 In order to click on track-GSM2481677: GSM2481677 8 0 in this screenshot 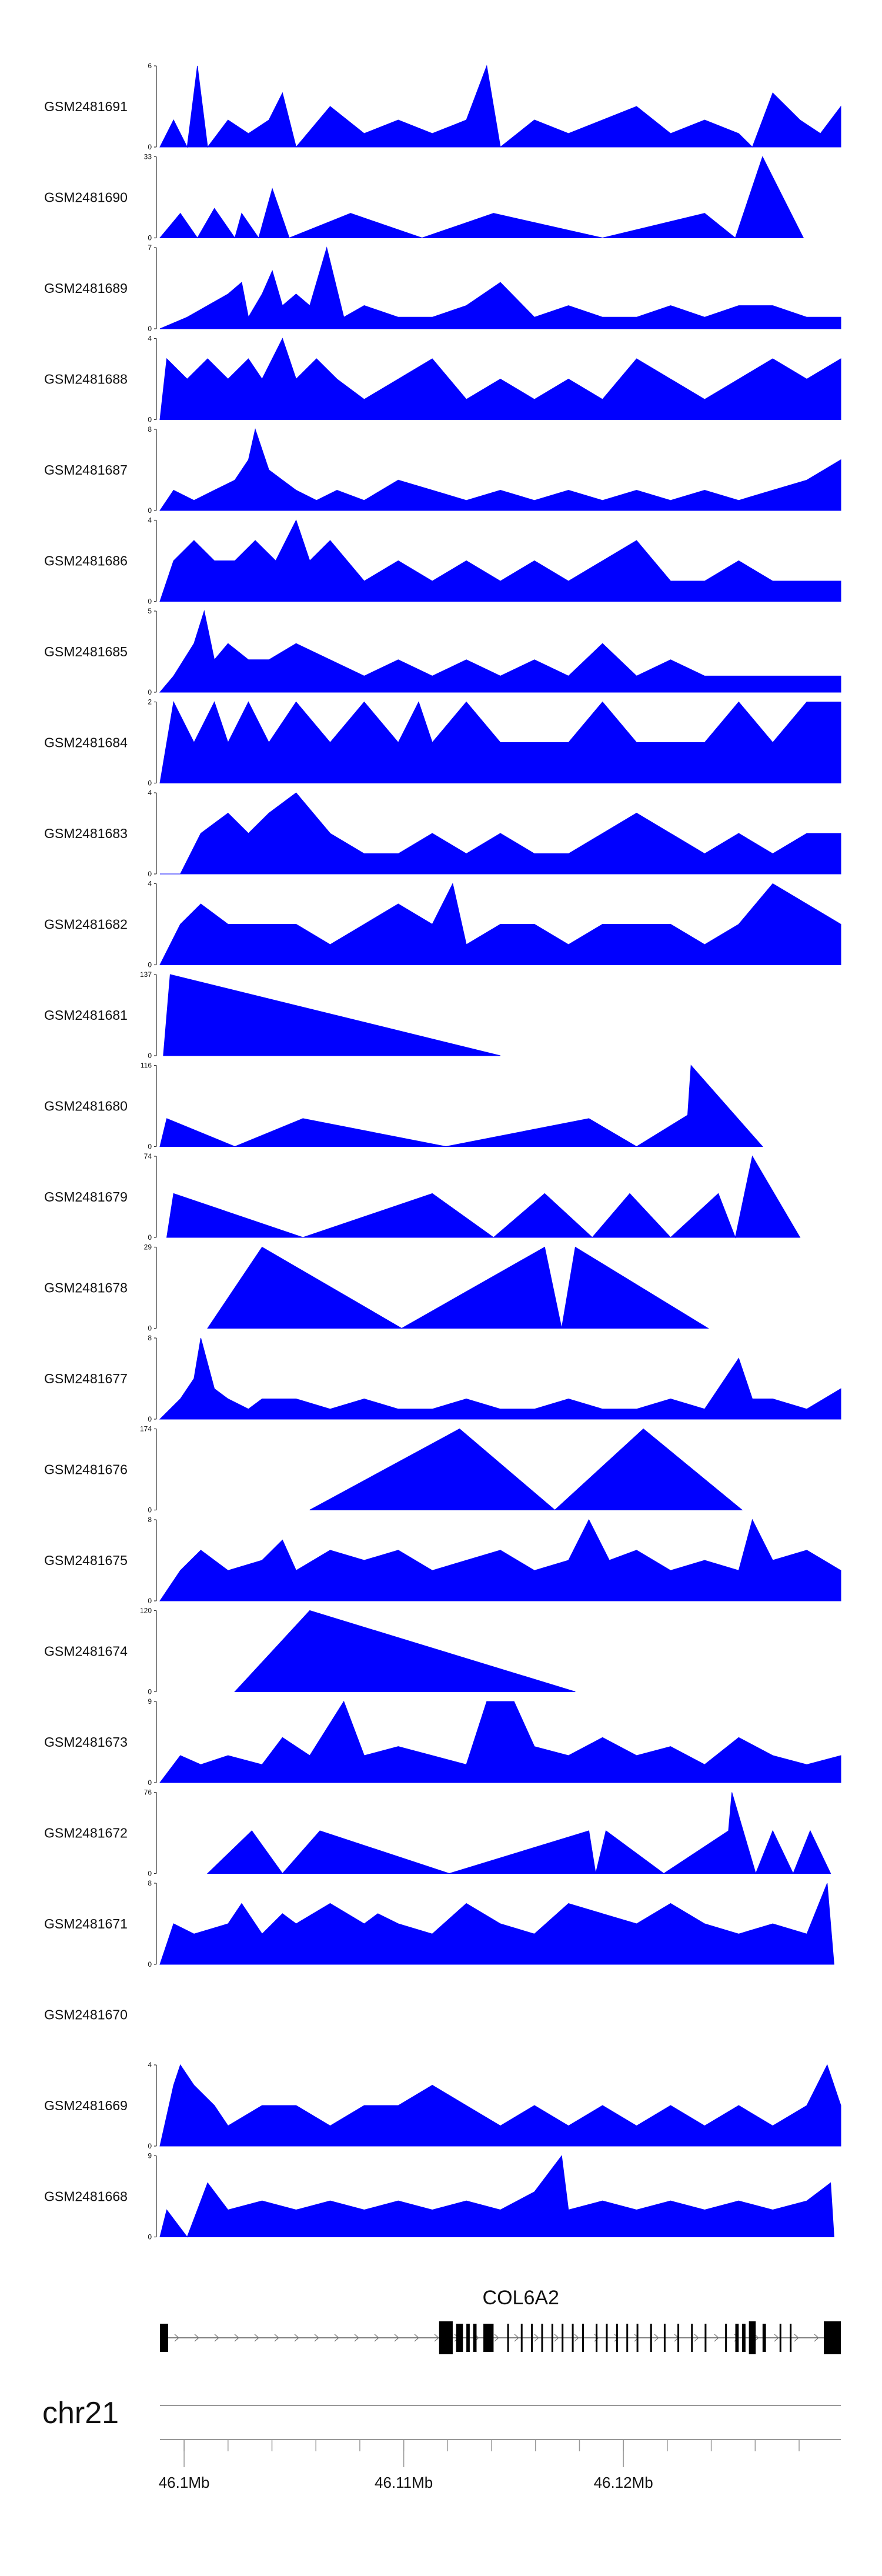, I will do `click(442, 1378)`.